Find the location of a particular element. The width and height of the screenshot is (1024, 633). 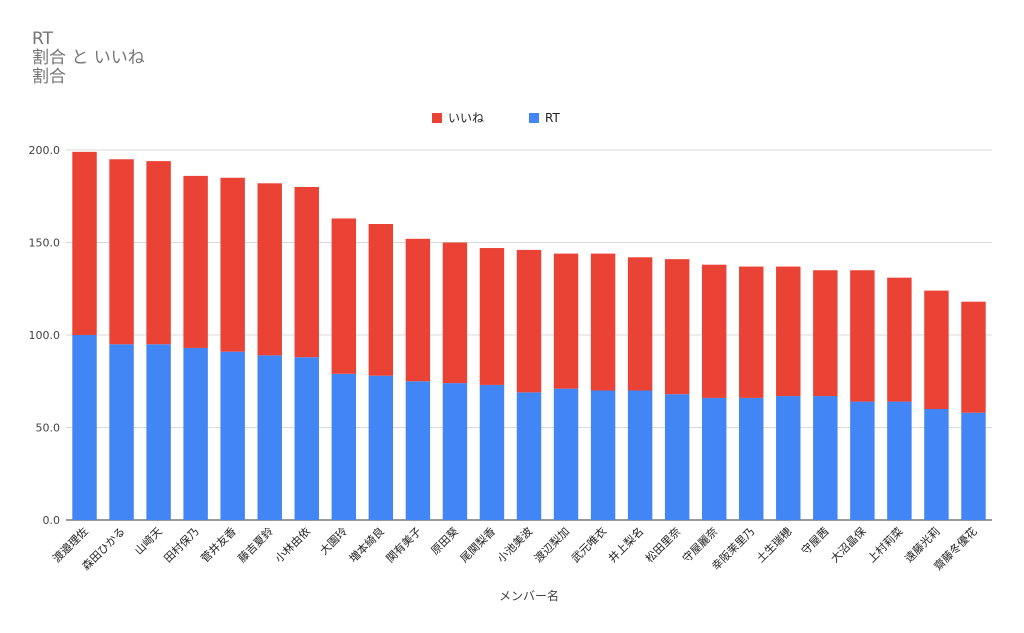

y-tick-label: 150.0 is located at coordinates (45, 243).